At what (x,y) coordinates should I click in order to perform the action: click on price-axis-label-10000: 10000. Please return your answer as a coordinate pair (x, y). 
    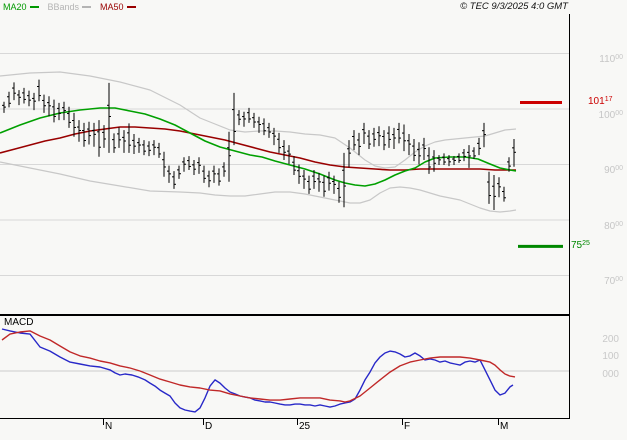
    Looking at the image, I should click on (610, 115).